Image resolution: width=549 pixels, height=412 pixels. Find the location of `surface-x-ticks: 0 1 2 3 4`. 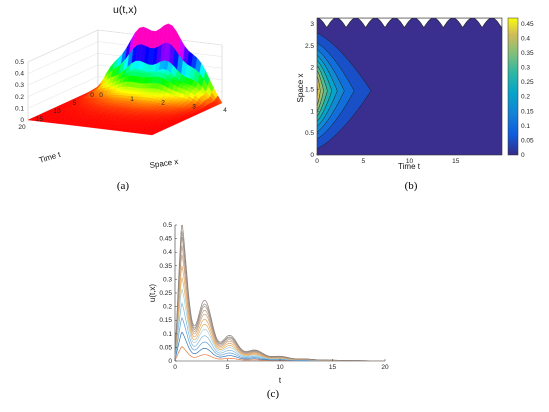

surface-x-ticks: 0 1 2 3 4 is located at coordinates (163, 103).